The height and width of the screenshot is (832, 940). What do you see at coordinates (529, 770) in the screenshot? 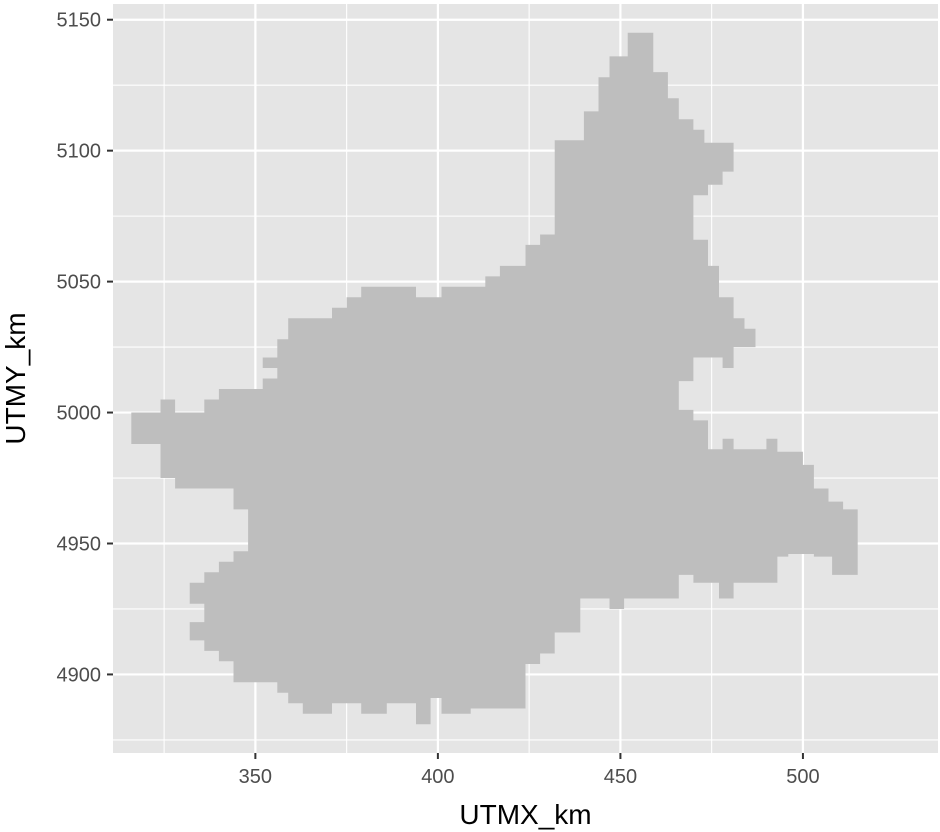
I see `x-axis: 350 400 450 500` at bounding box center [529, 770].